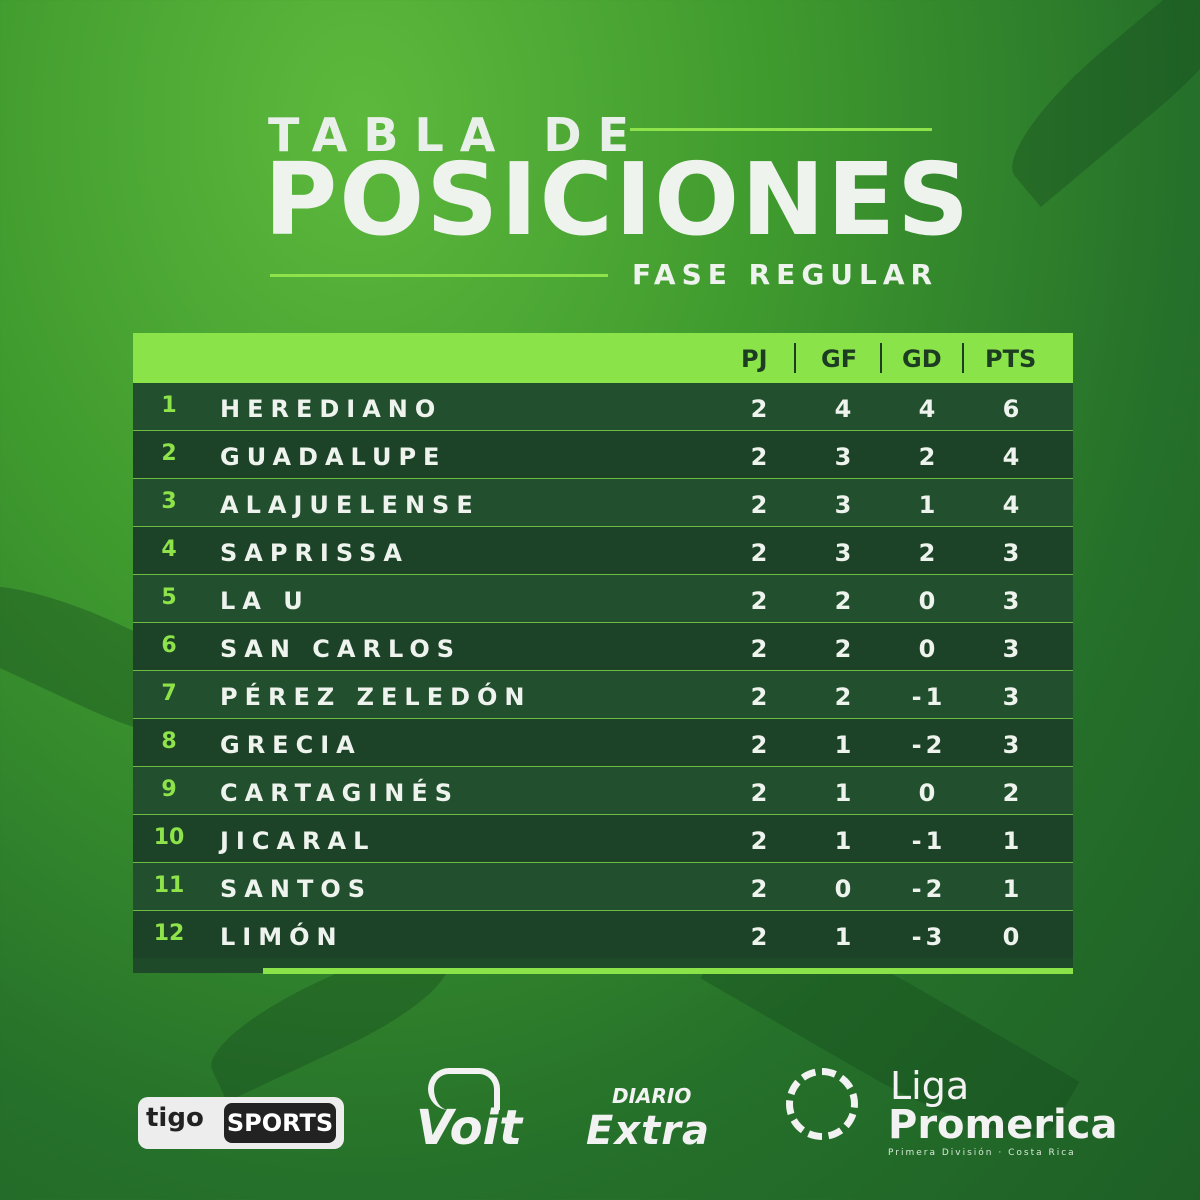  What do you see at coordinates (291, 745) in the screenshot?
I see `team-name: GRECIA` at bounding box center [291, 745].